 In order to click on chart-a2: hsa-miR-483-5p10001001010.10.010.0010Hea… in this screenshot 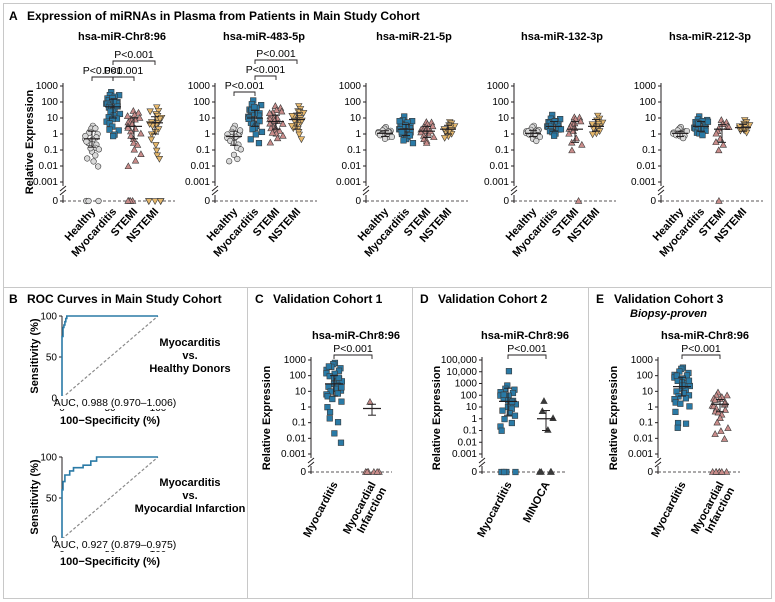, I will do `click(251, 145)`.